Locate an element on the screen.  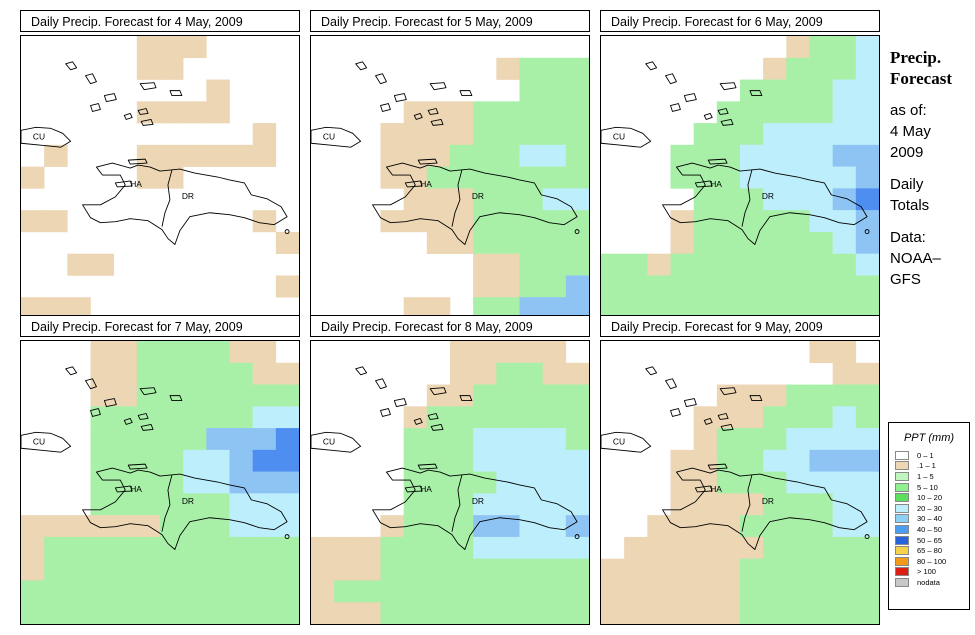
legend-title: PPT (mm) is located at coordinates (929, 438).